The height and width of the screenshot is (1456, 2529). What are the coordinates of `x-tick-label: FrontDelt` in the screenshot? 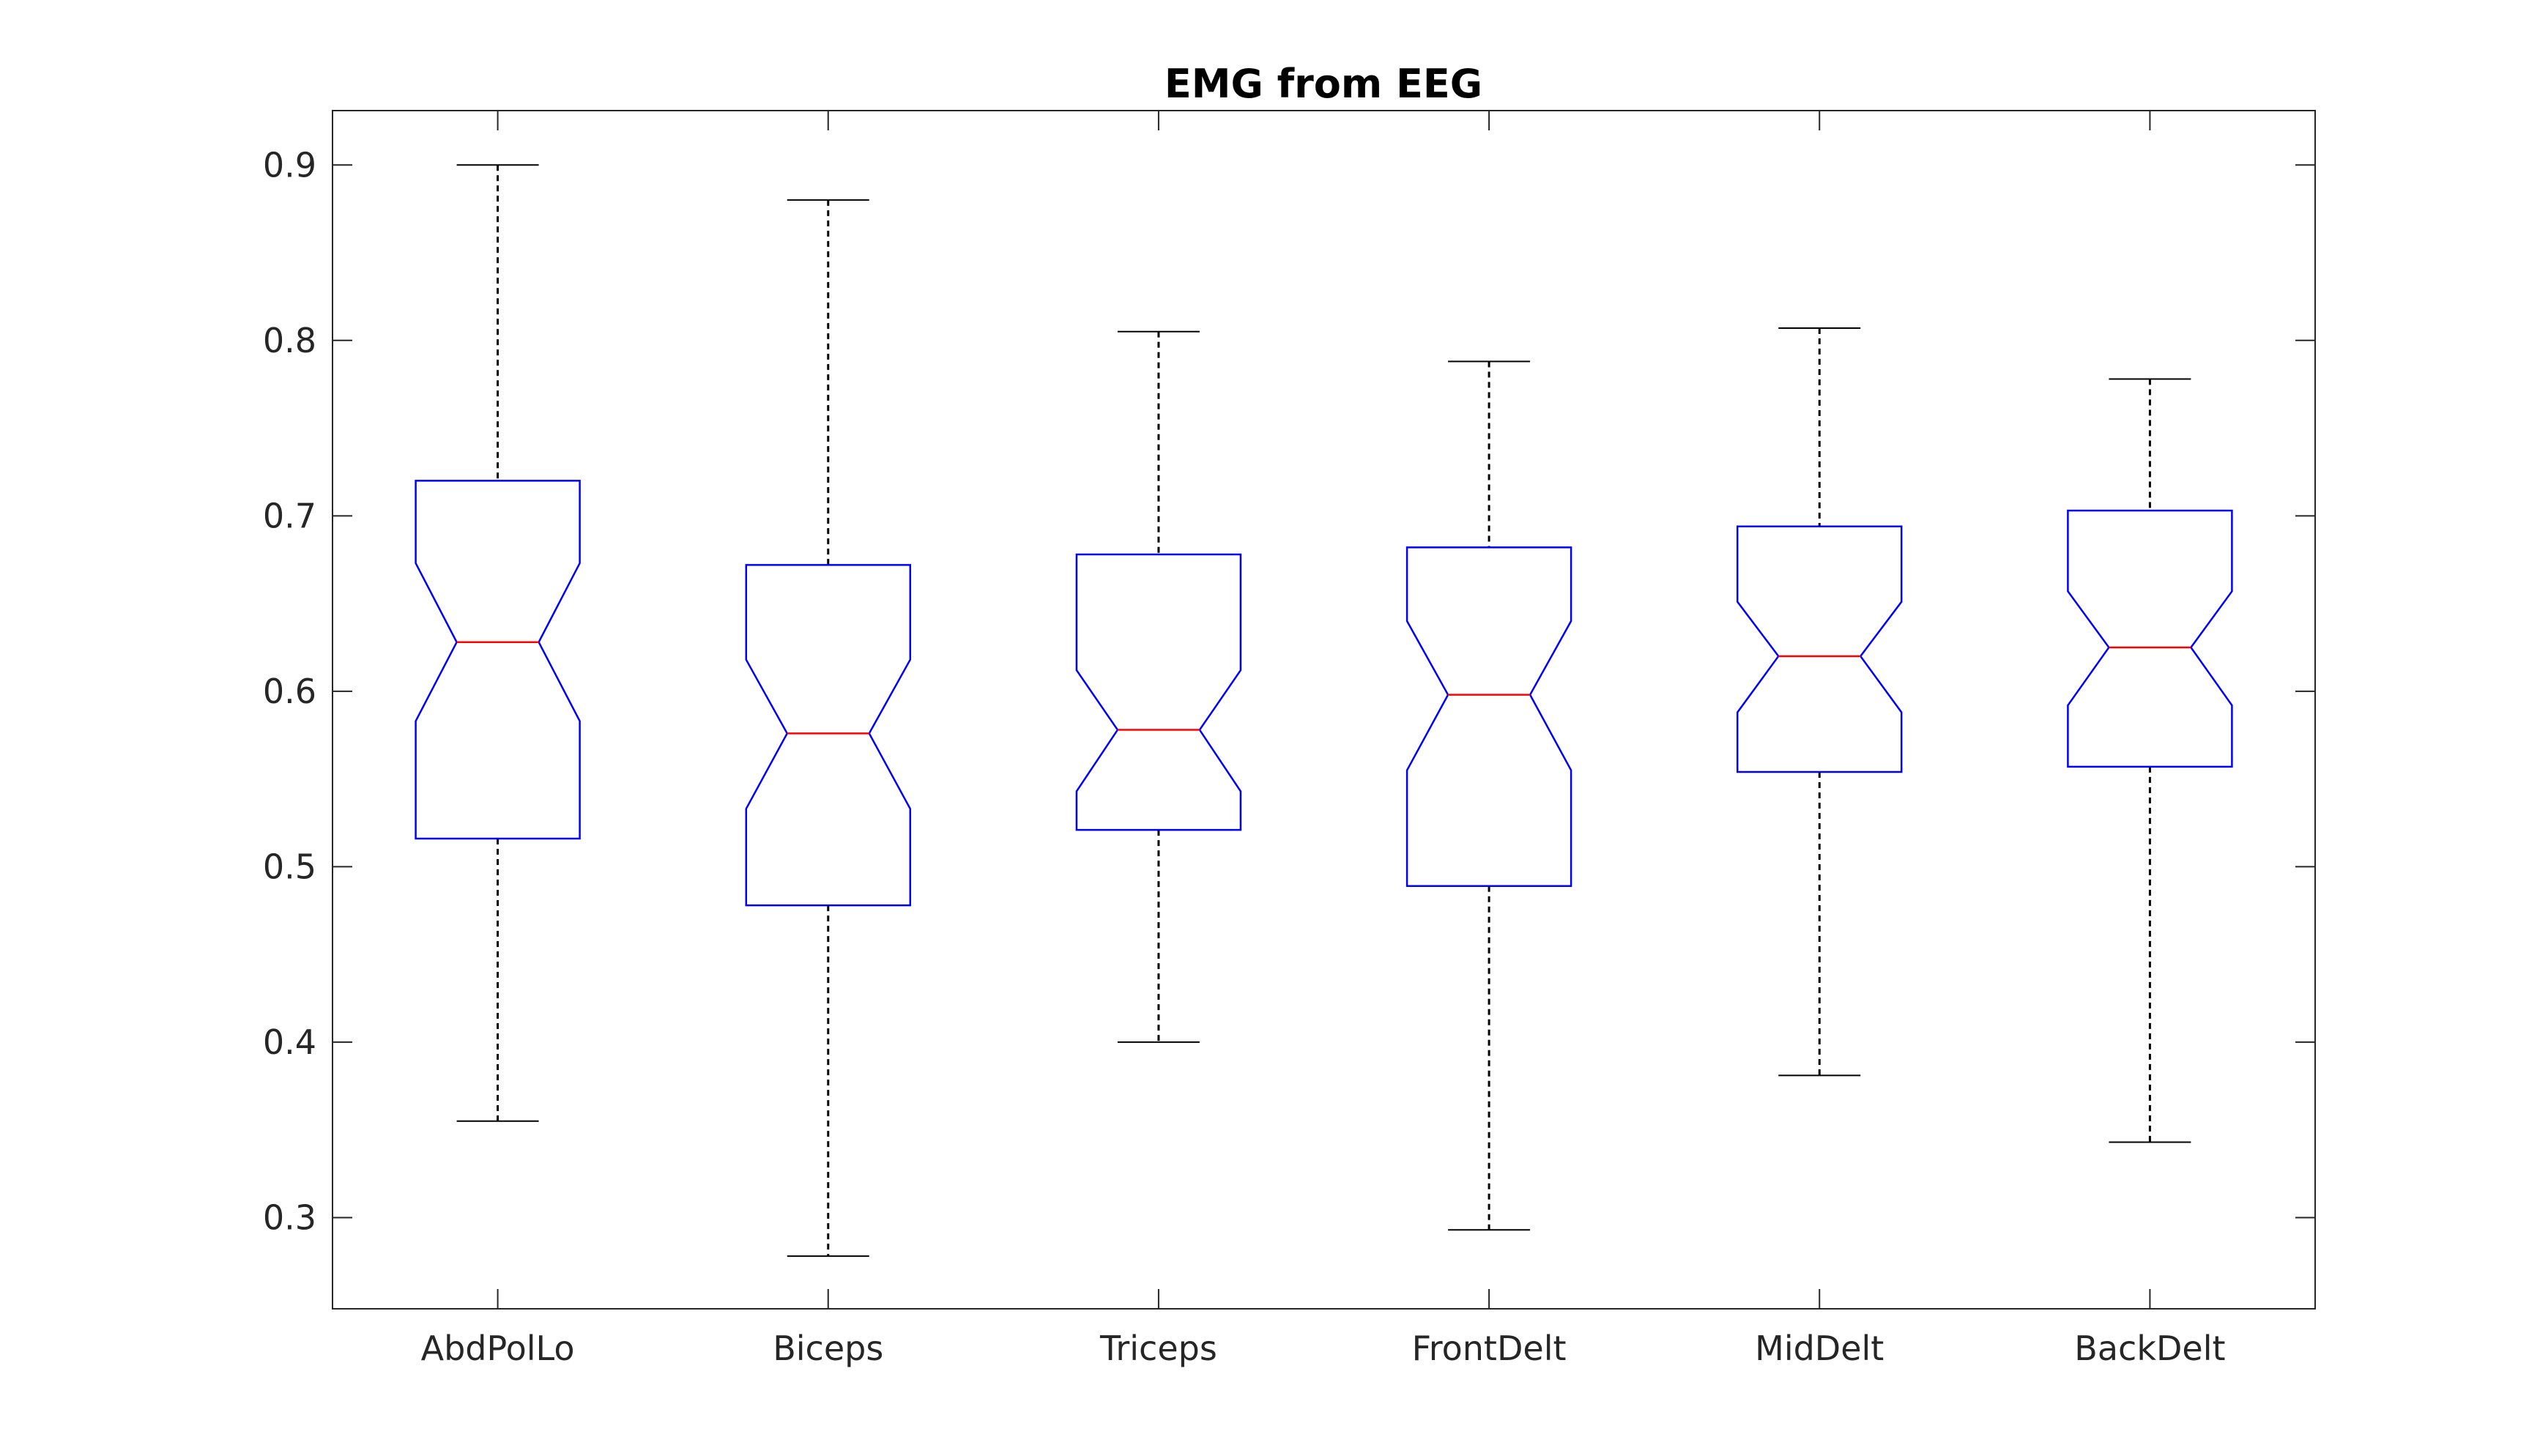 It's located at (1489, 1348).